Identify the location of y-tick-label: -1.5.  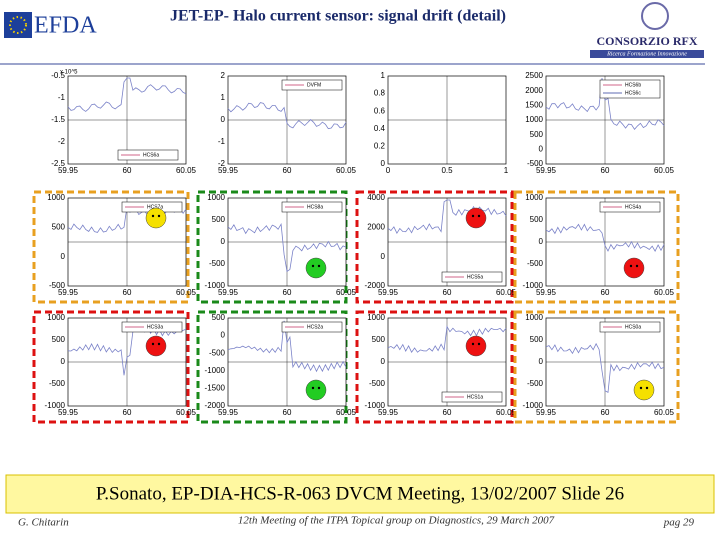
(58, 119).